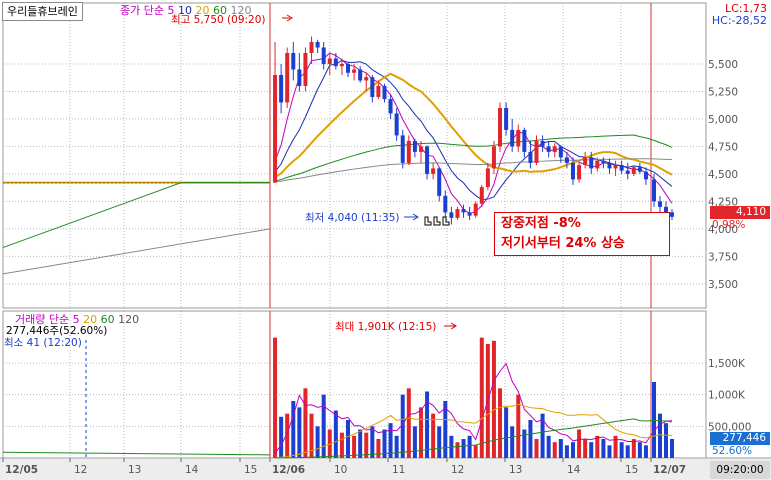 This screenshot has height=480, width=771. What do you see at coordinates (185, 10) in the screenshot?
I see `price-legend: 종가 단순 5 10 20 60 120` at bounding box center [185, 10].